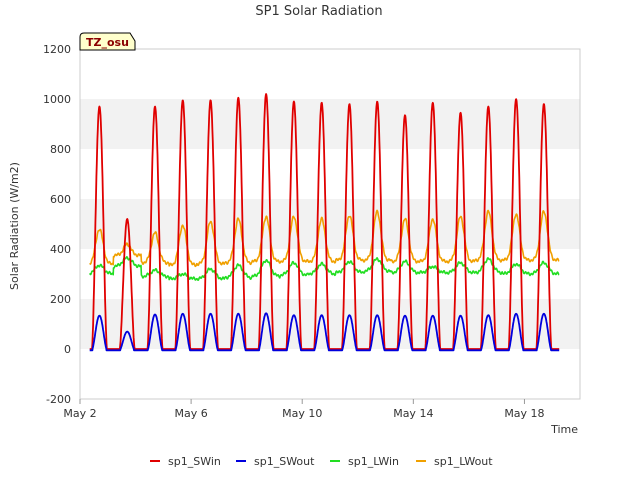  I want to click on series-line-sp1_LWin, so click(324, 268).